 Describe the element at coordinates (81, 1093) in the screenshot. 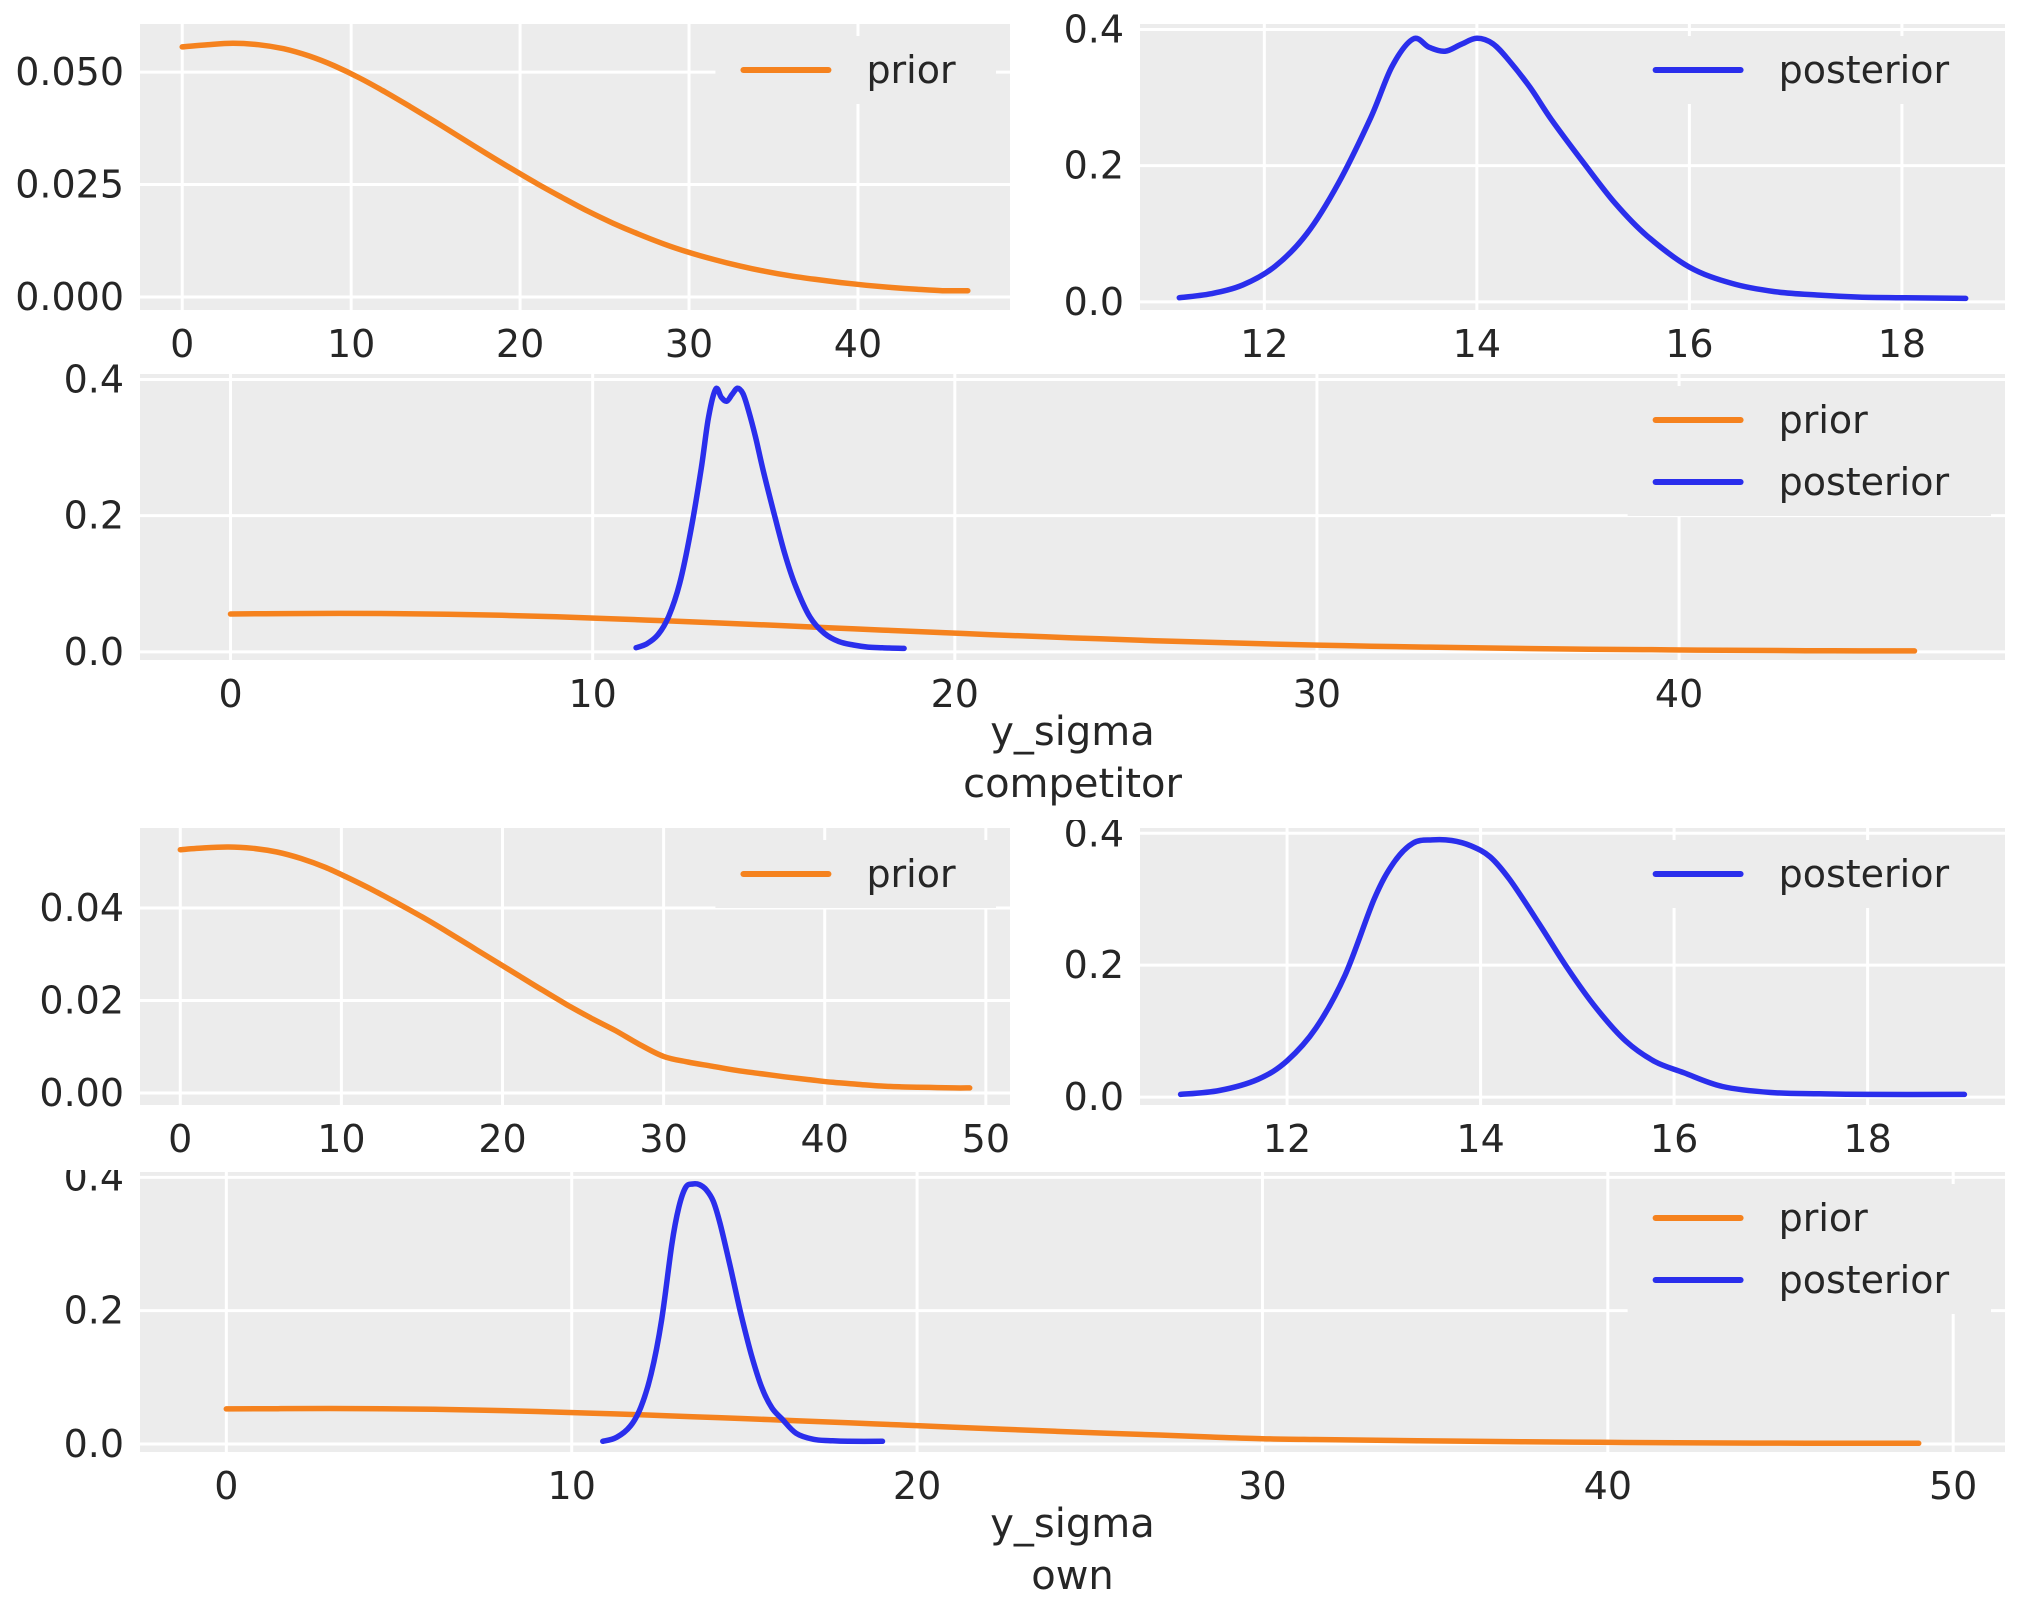

I see `y-tick-label: 0.00` at that location.